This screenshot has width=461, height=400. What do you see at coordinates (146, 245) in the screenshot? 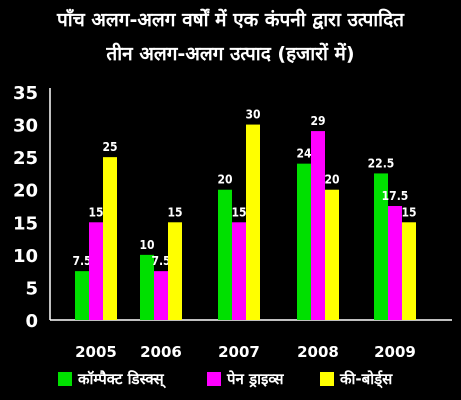
I see `data-label: 10` at bounding box center [146, 245].